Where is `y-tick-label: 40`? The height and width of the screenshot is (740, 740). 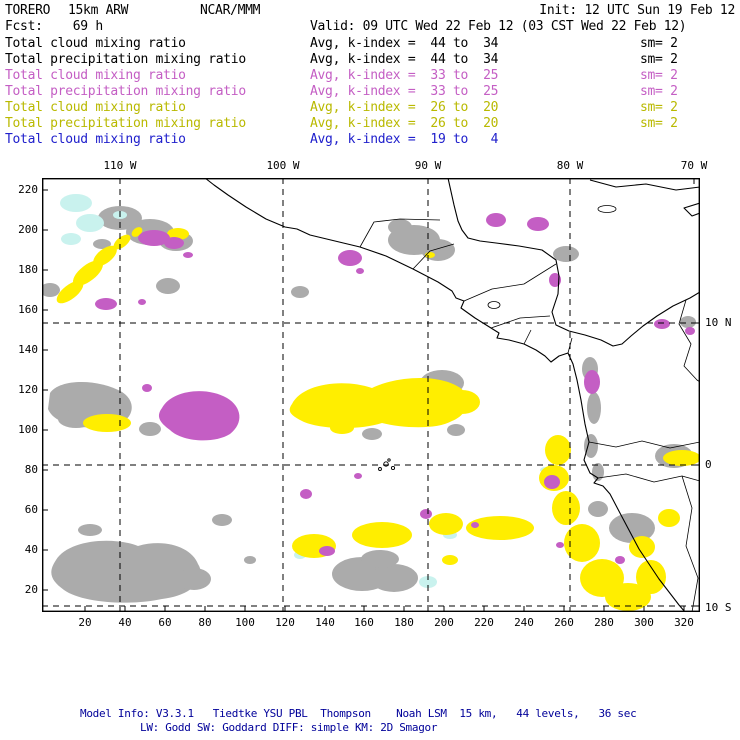
y-tick-label: 40 is located at coordinates (31, 549).